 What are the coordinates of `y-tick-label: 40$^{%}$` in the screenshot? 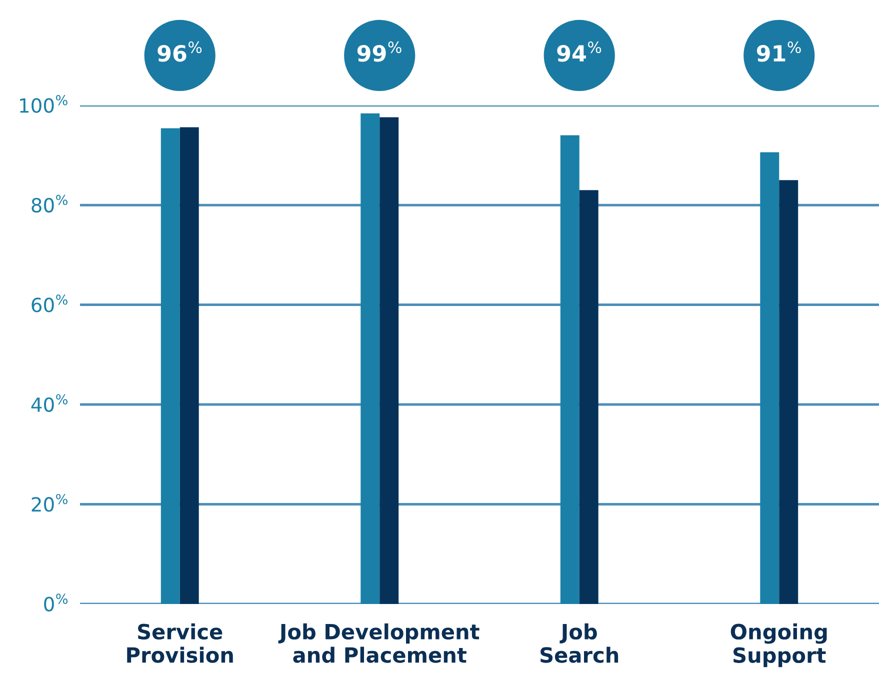 It's located at (49, 403).